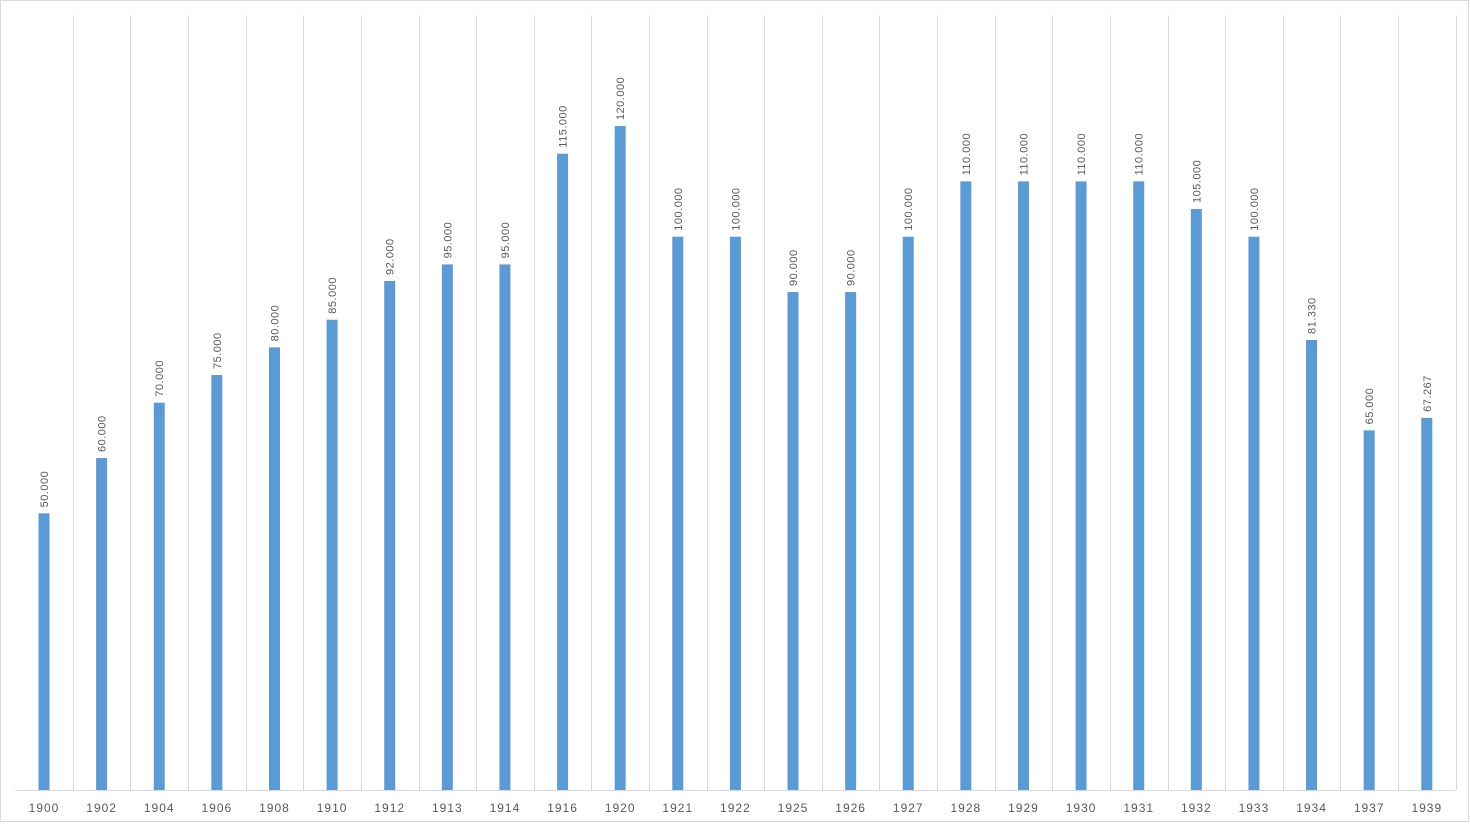 The height and width of the screenshot is (829, 1470). What do you see at coordinates (678, 513) in the screenshot?
I see `bar-1921` at bounding box center [678, 513].